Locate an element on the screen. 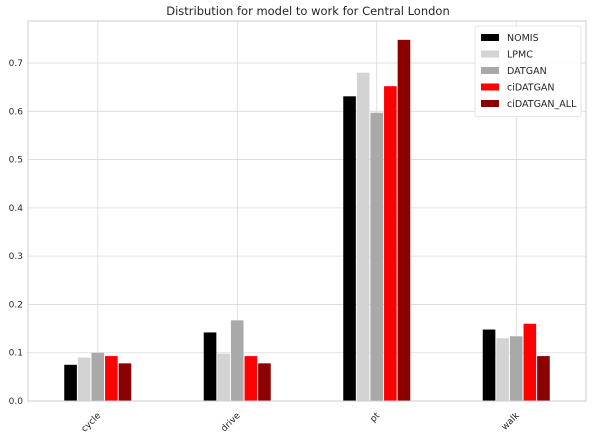 The width and height of the screenshot is (593, 442). bar-nomis-pt is located at coordinates (349, 249).